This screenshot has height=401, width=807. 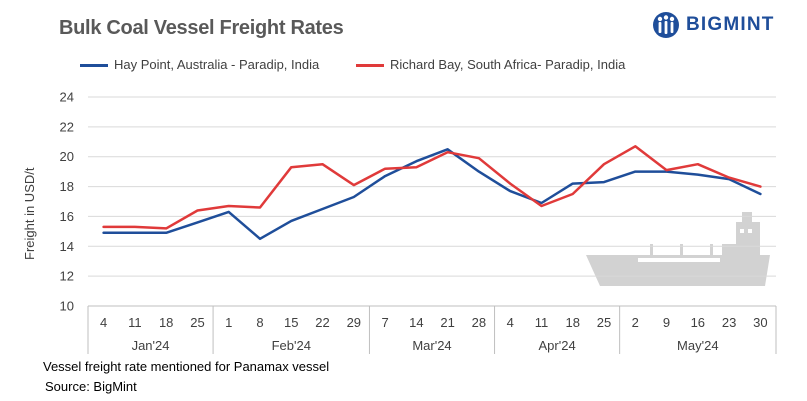 What do you see at coordinates (201, 28) in the screenshot?
I see `chart-title: Bulk Coal Vessel Freight Rates` at bounding box center [201, 28].